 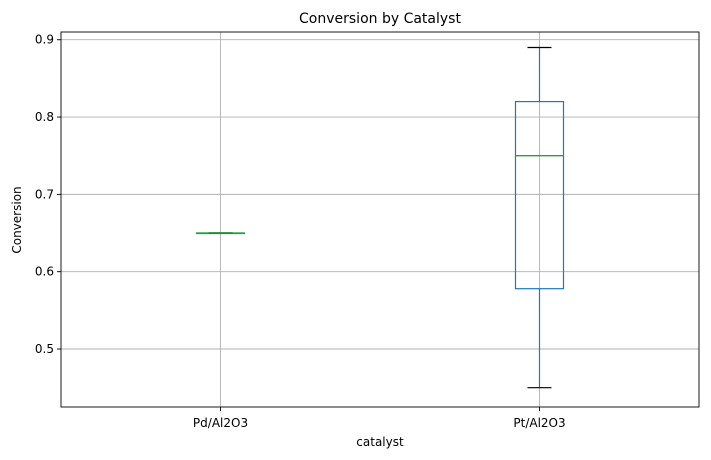 I want to click on y-axis-label: Conversion, so click(x=17, y=219).